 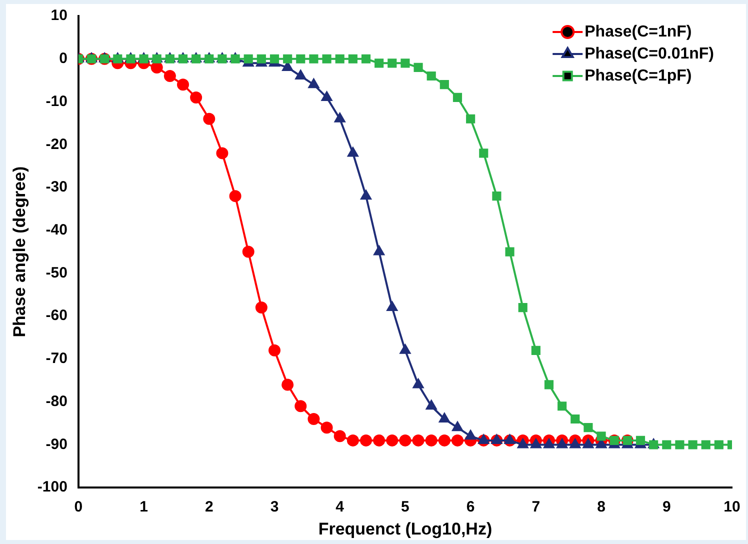 I want to click on x-tick-label: 5, so click(x=405, y=507).